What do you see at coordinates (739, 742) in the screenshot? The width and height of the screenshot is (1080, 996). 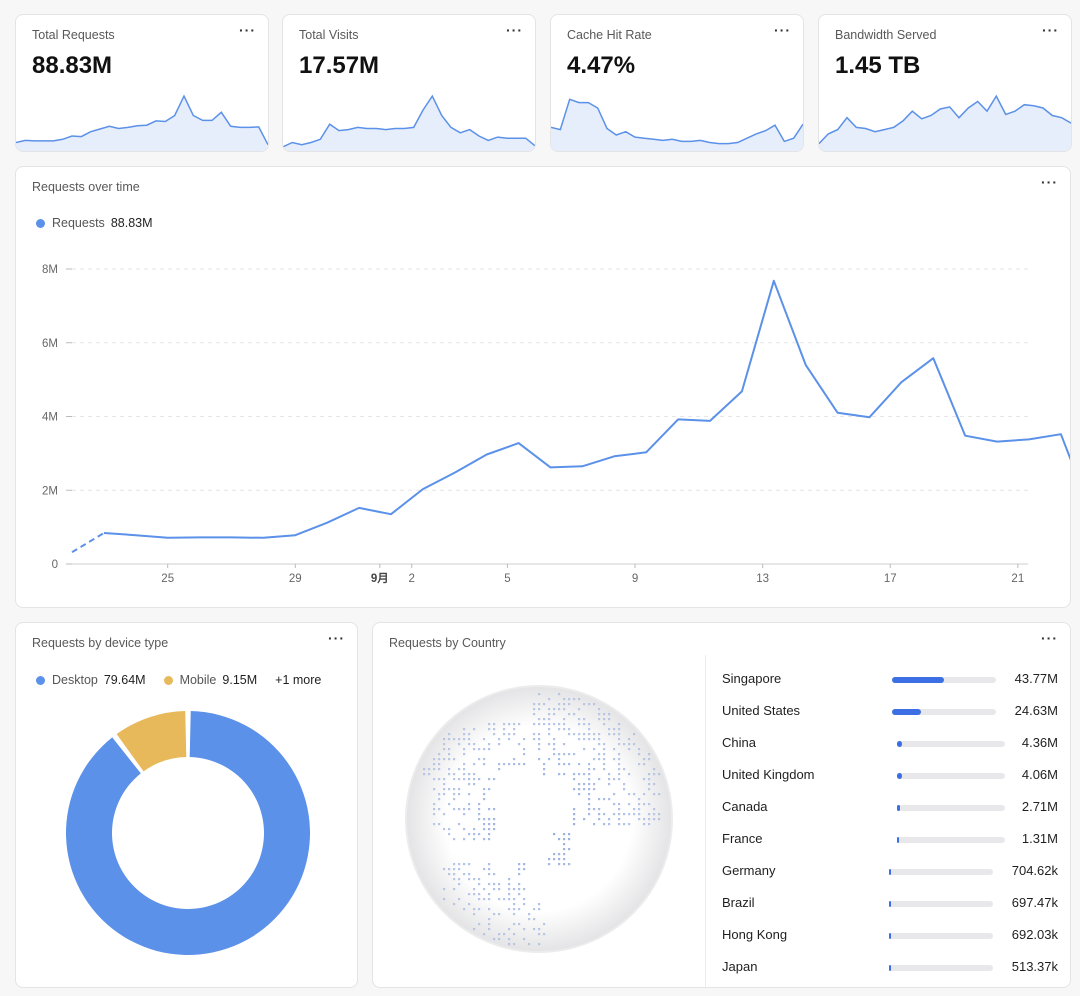 I see `country-name: China` at bounding box center [739, 742].